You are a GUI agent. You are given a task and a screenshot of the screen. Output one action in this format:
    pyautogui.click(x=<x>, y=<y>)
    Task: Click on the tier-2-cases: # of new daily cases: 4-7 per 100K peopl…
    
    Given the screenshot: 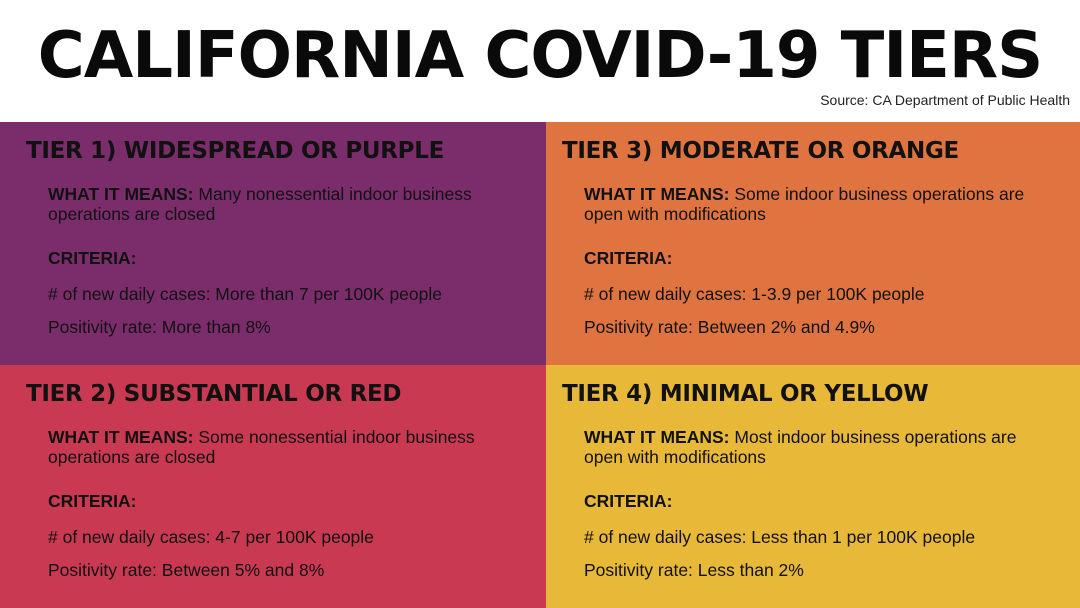 What is the action you would take?
    pyautogui.click(x=211, y=537)
    